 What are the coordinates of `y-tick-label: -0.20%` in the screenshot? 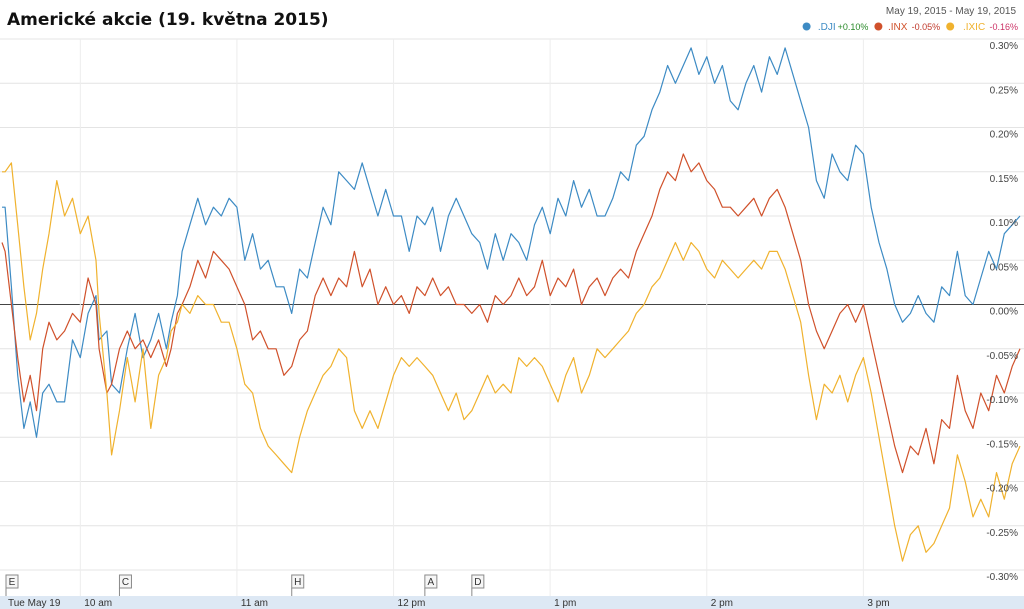 It's located at (1002, 489).